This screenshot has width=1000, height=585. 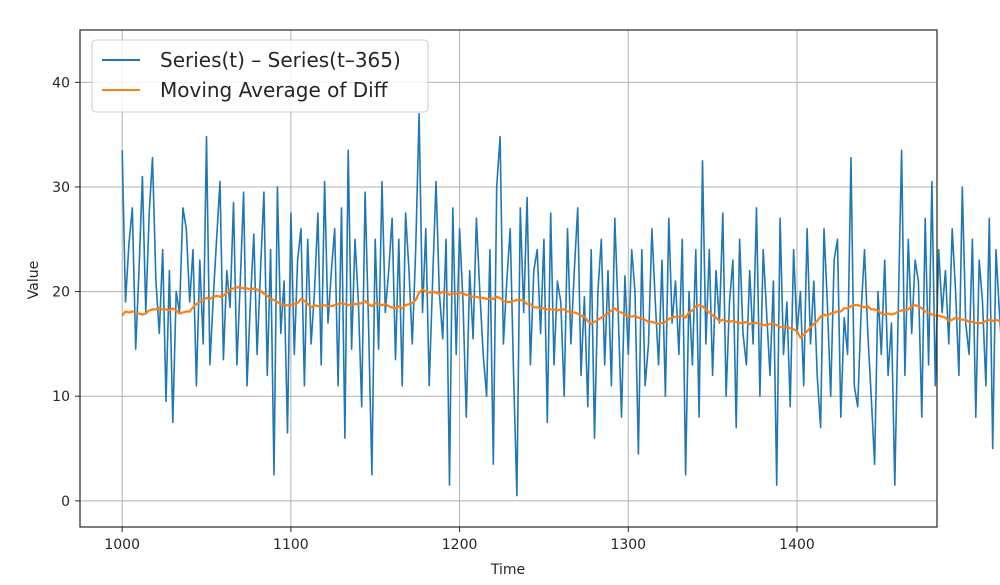 I want to click on y-tick-label: 30, so click(x=61, y=188).